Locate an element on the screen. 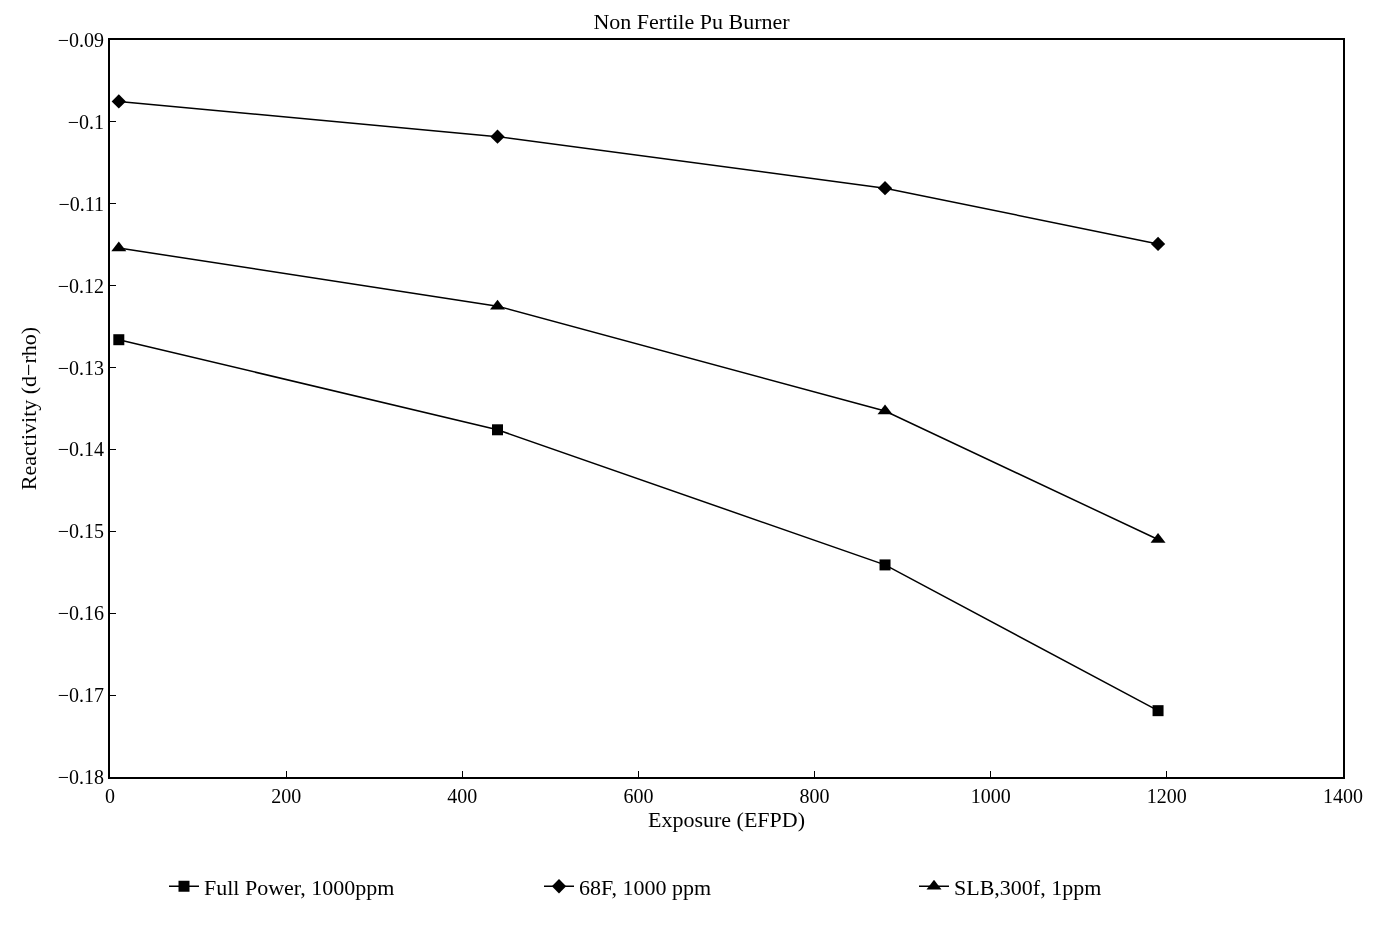 This screenshot has height=927, width=1383. legend-label: 68F, 1000 ppm is located at coordinates (645, 887).